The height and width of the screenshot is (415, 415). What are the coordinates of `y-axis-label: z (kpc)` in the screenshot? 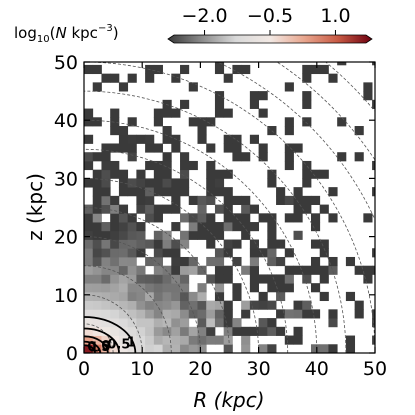 It's located at (35, 207).